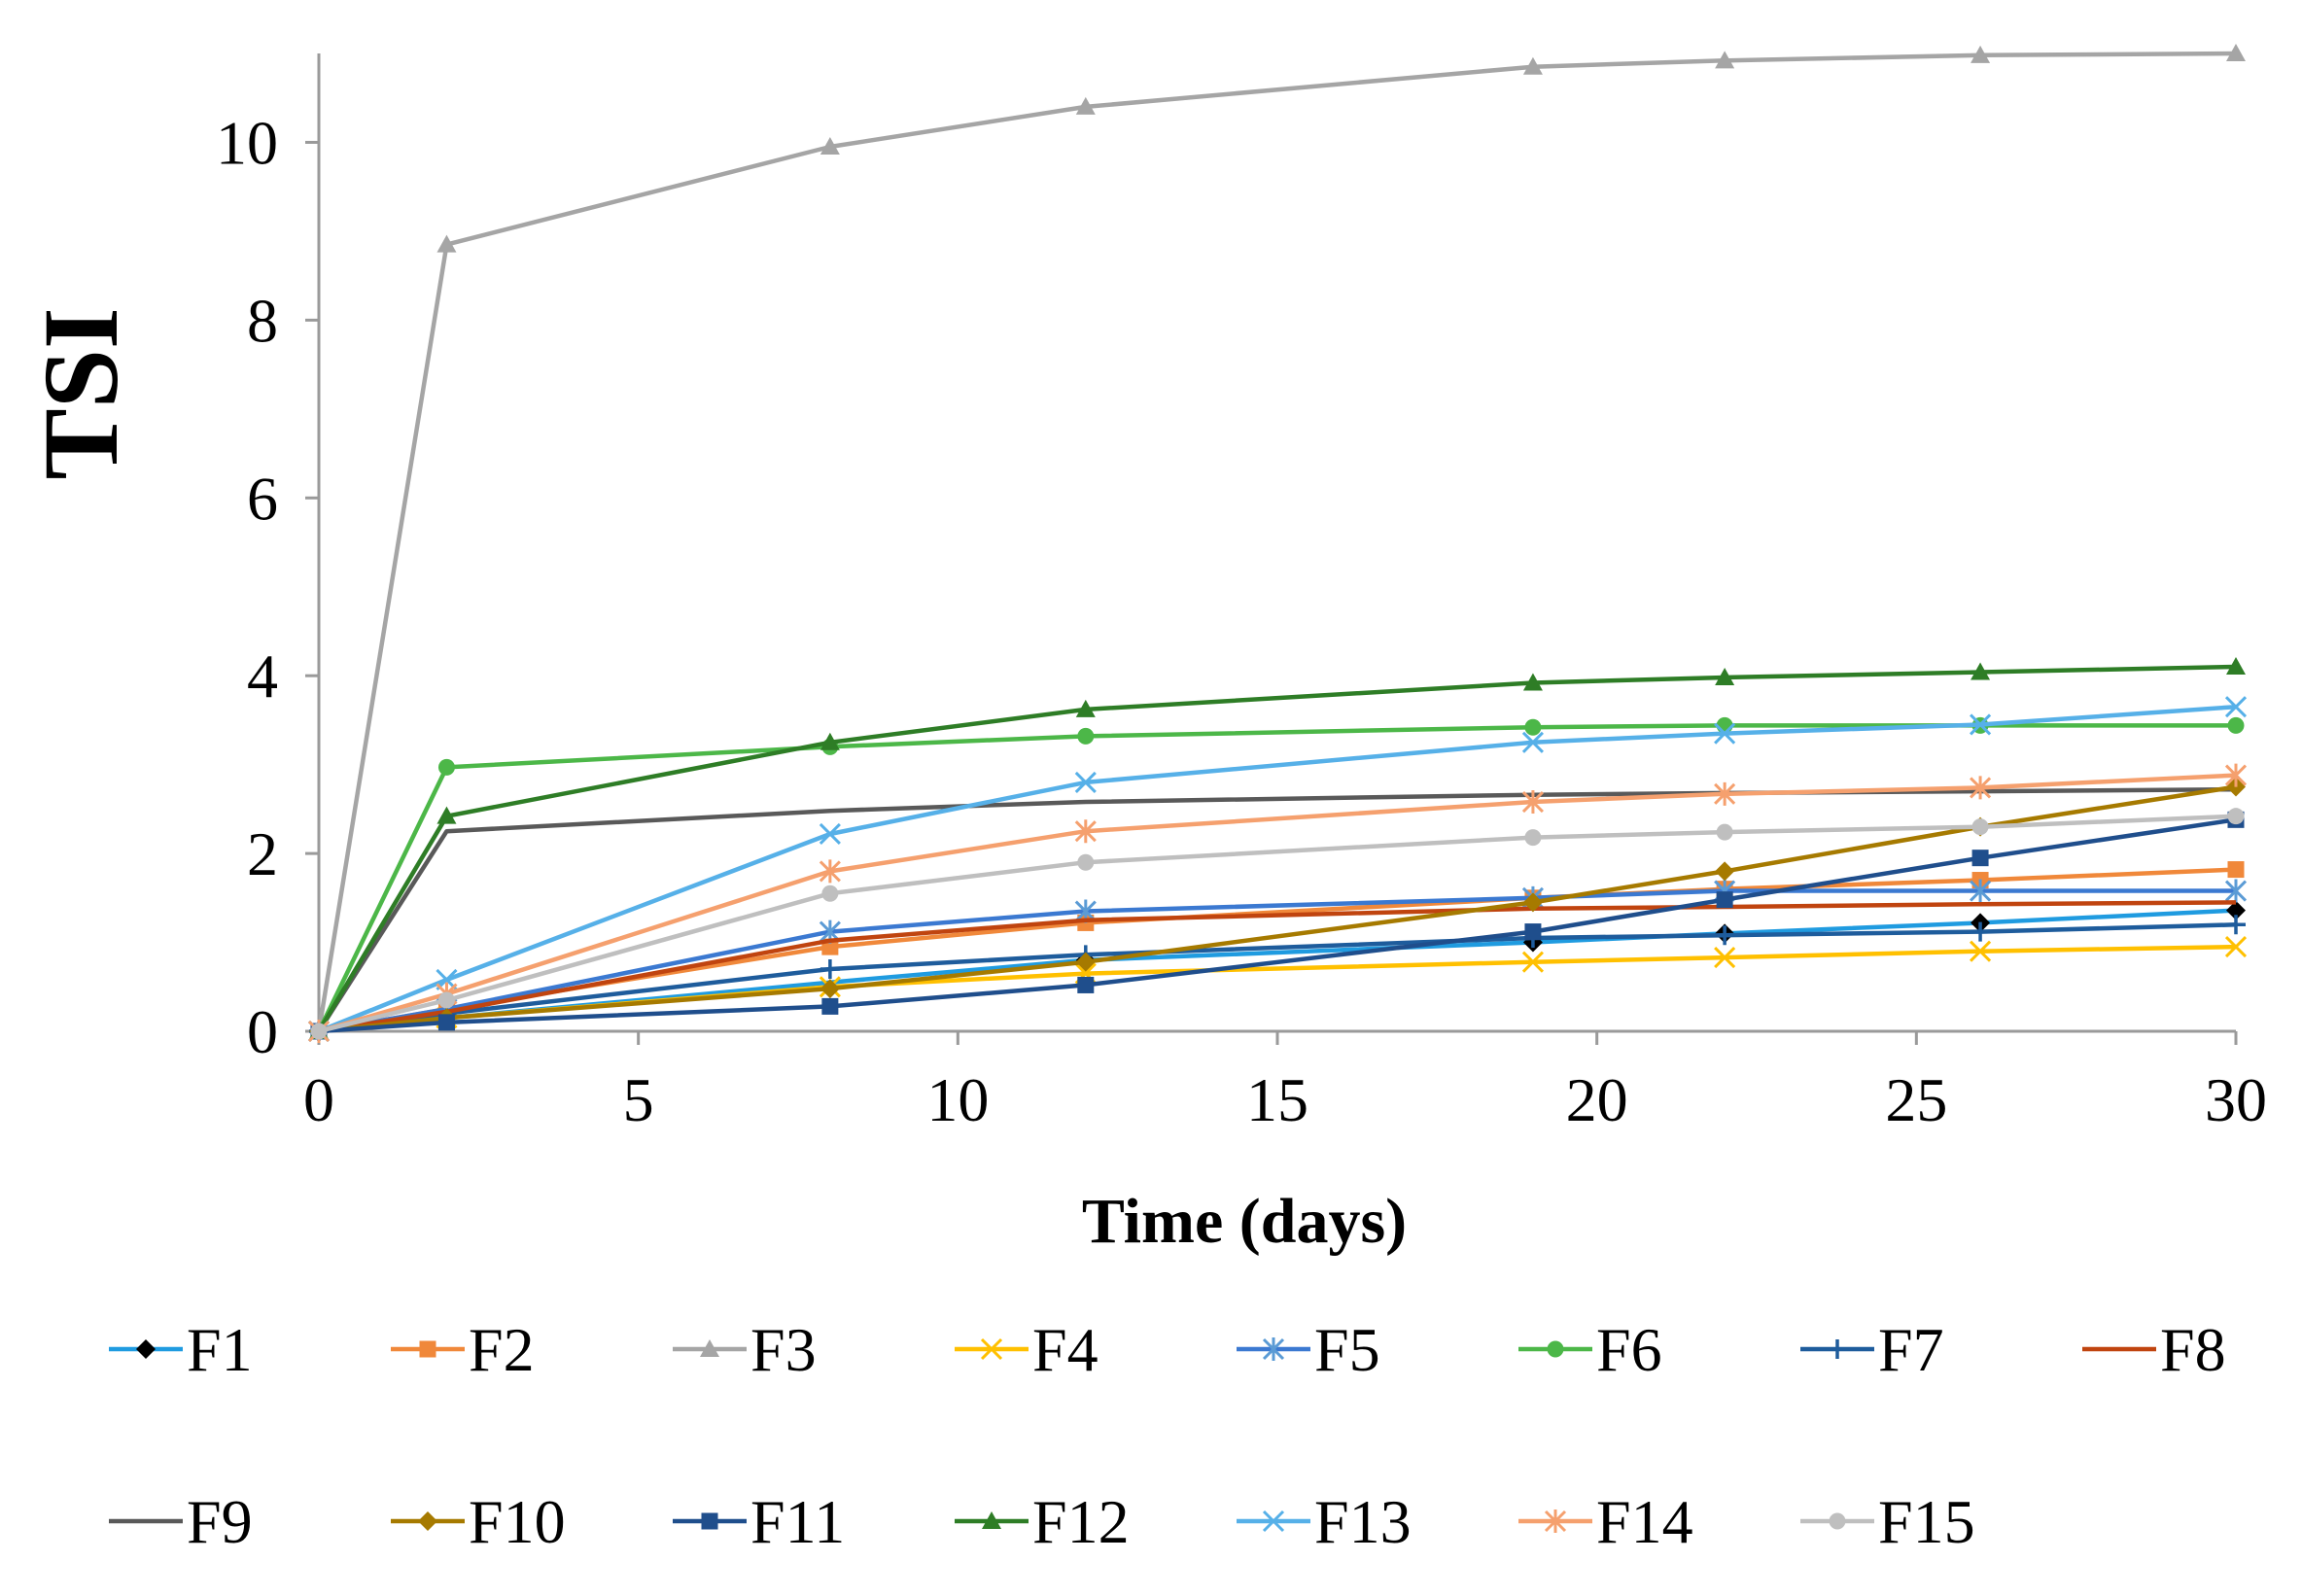 This screenshot has height=1596, width=2302. What do you see at coordinates (783, 1349) in the screenshot?
I see `legend-label: F3` at bounding box center [783, 1349].